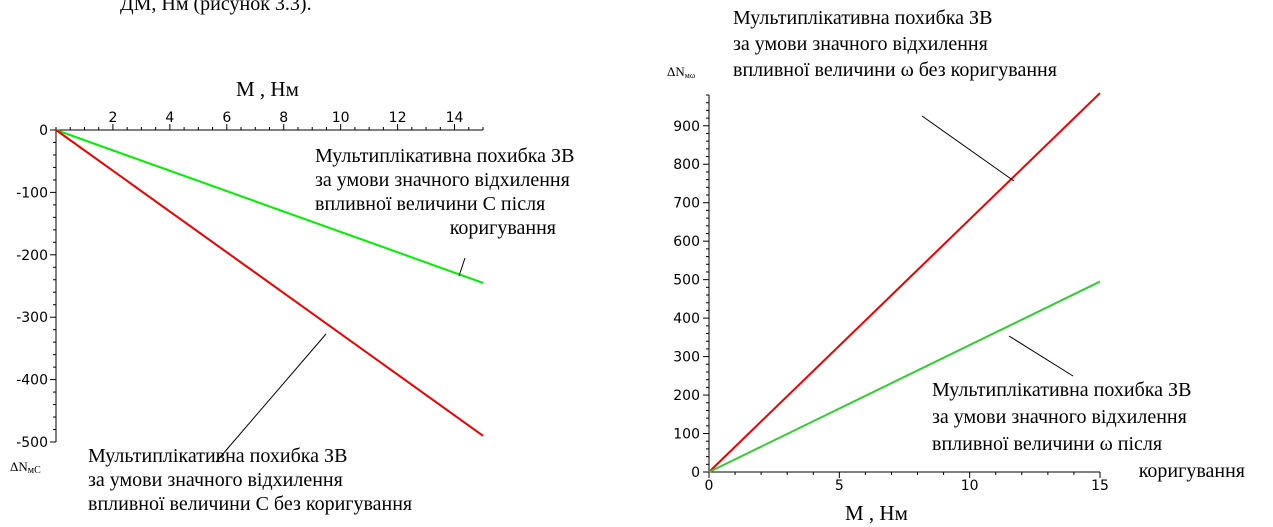 This screenshot has width=1273, height=527. Describe the element at coordinates (686, 165) in the screenshot. I see `y-tick-label: 800` at that location.